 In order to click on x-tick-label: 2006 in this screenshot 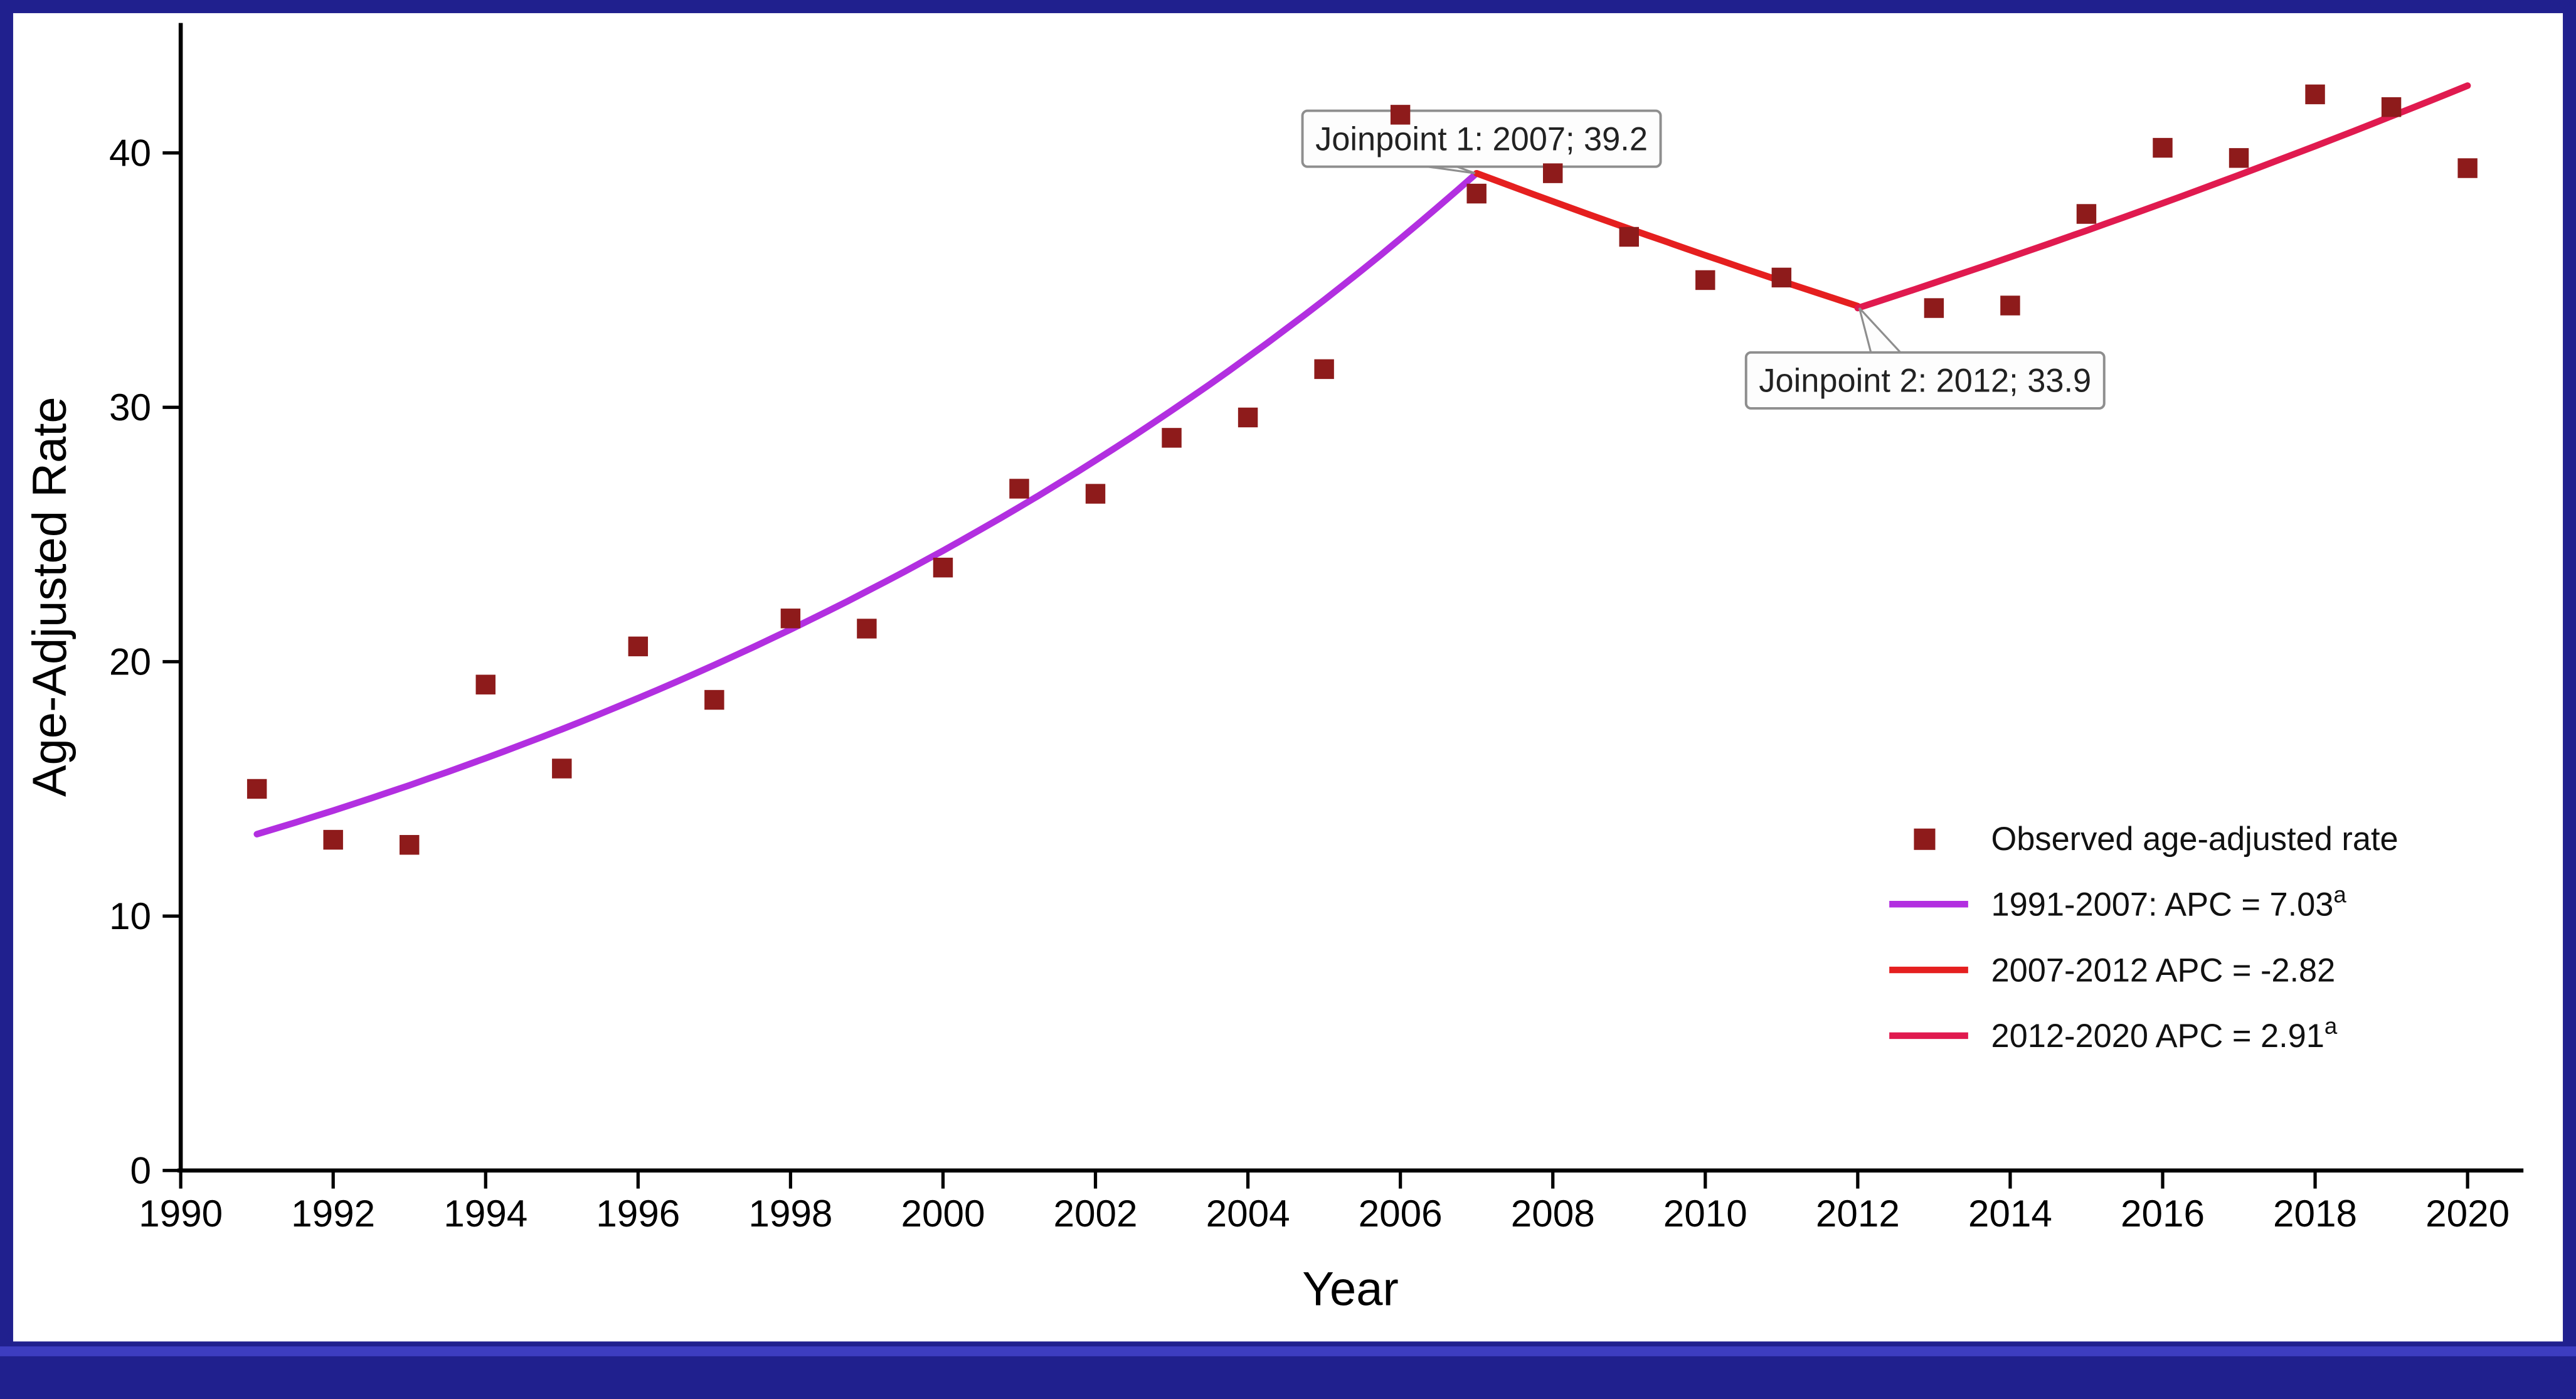, I will do `click(1401, 1213)`.